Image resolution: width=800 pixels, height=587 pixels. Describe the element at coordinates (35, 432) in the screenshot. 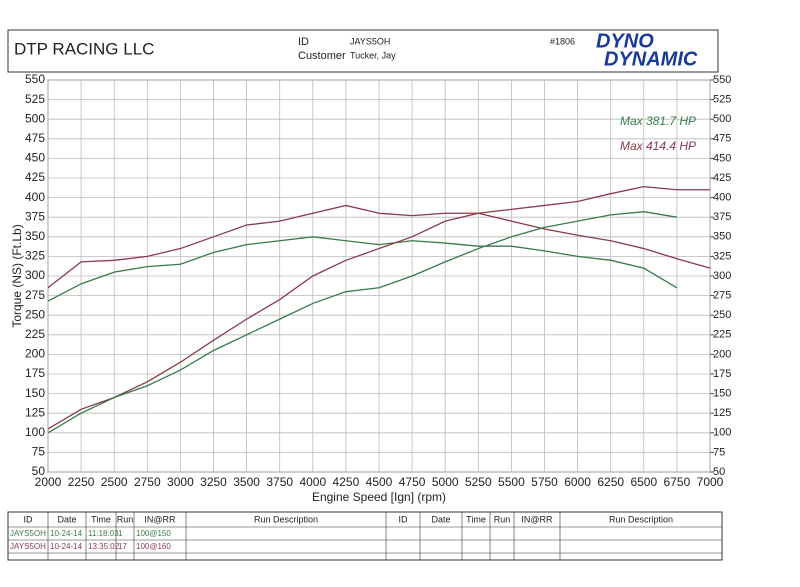

I see `y-tick-label: 100` at that location.